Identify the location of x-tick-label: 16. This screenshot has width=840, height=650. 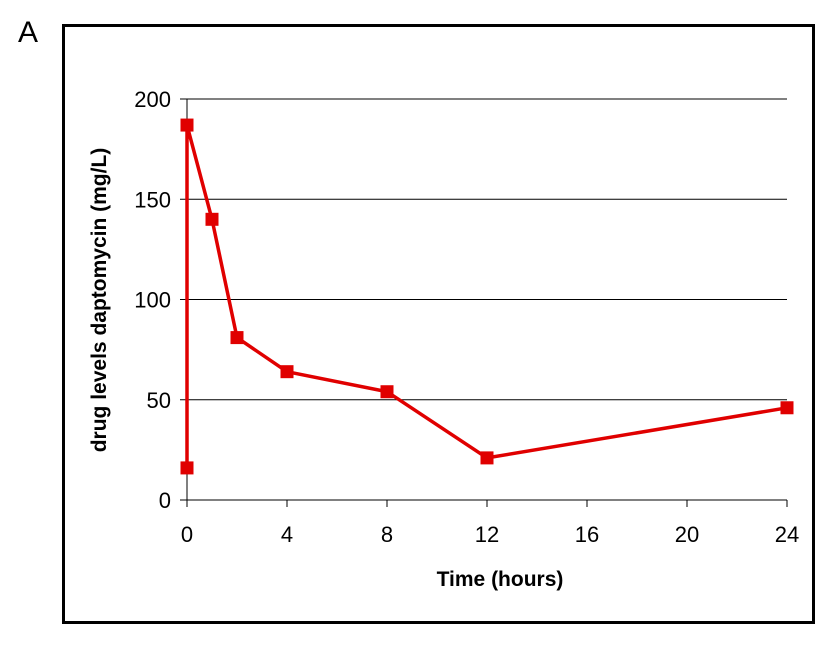
(587, 534).